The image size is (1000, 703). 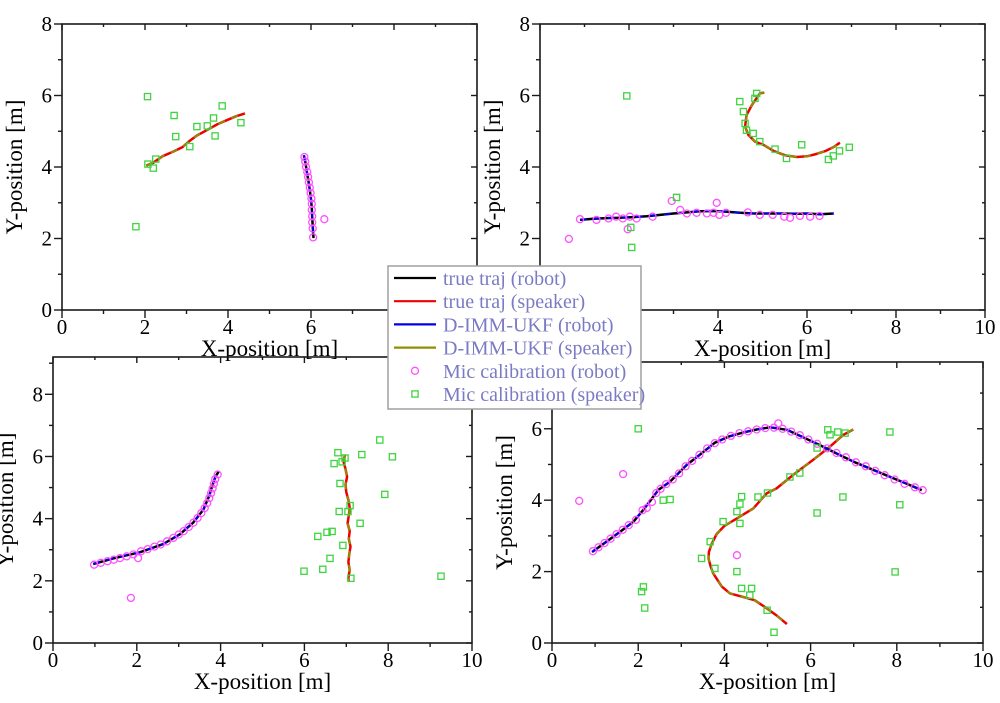 I want to click on legend-item: true traj (speaker), so click(x=489, y=302).